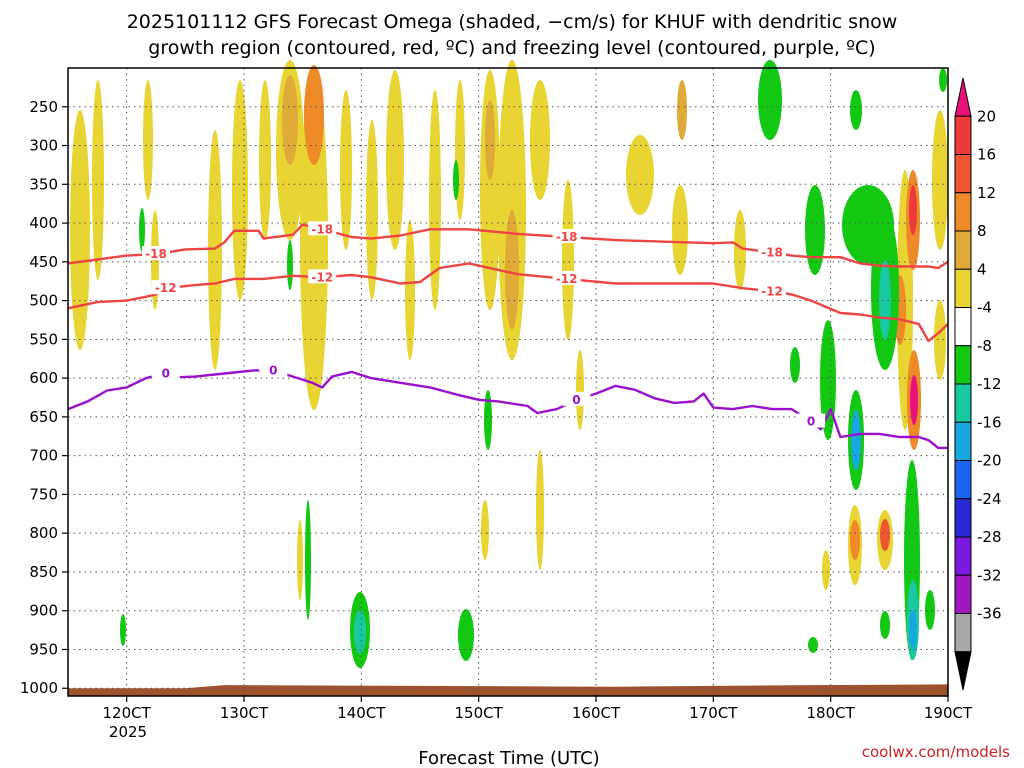 The image size is (1024, 768). Describe the element at coordinates (989, 575) in the screenshot. I see `colorbar-label: -32` at that location.